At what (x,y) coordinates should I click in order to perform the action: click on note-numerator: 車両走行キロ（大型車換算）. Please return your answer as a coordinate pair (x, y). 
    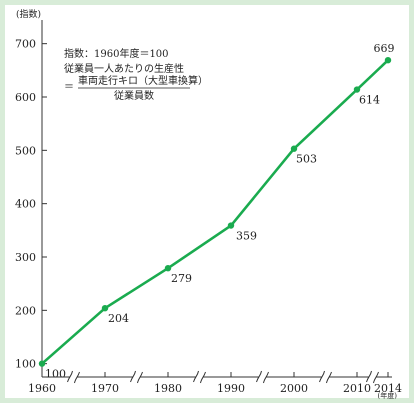
    Looking at the image, I should click on (143, 80).